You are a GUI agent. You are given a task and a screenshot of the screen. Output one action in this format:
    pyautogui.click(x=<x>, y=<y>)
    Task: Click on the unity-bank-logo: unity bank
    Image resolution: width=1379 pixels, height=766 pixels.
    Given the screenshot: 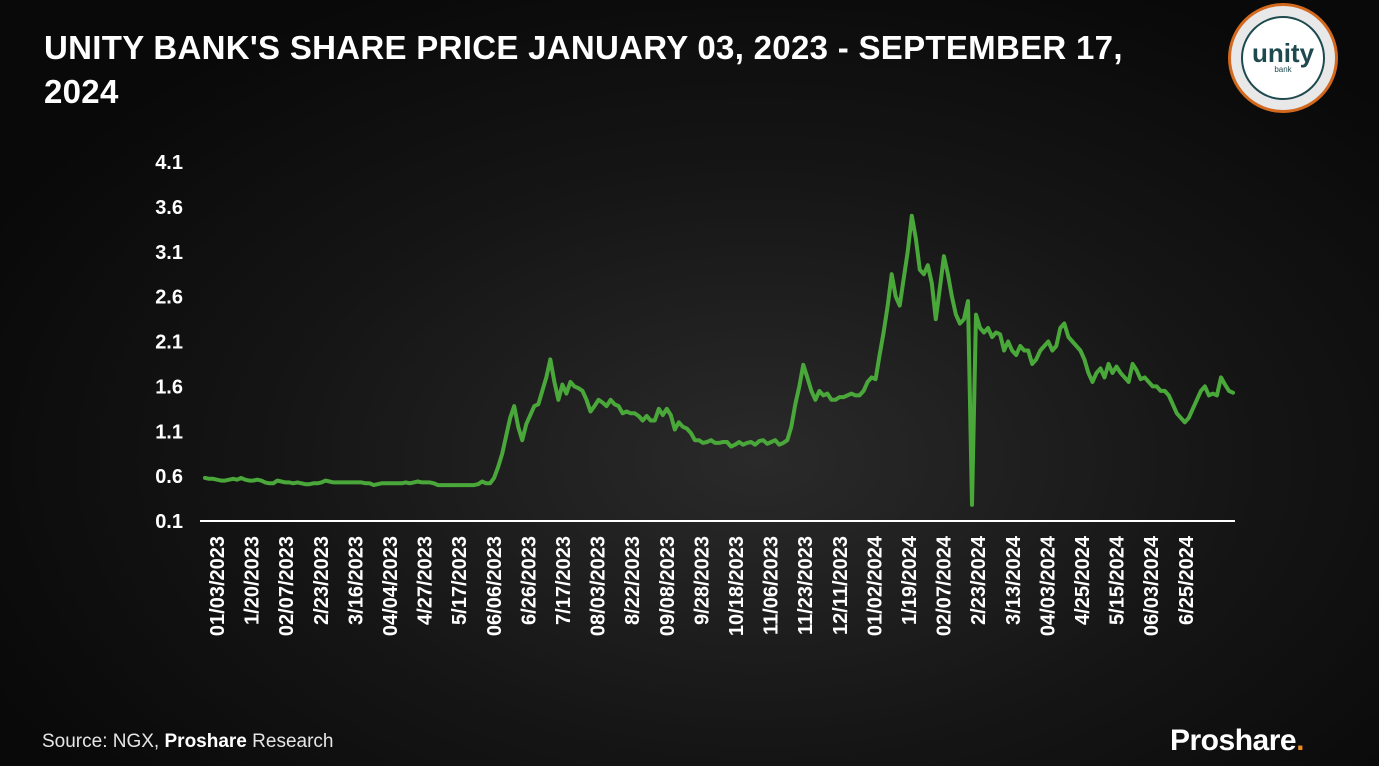 What is the action you would take?
    pyautogui.click(x=1283, y=58)
    